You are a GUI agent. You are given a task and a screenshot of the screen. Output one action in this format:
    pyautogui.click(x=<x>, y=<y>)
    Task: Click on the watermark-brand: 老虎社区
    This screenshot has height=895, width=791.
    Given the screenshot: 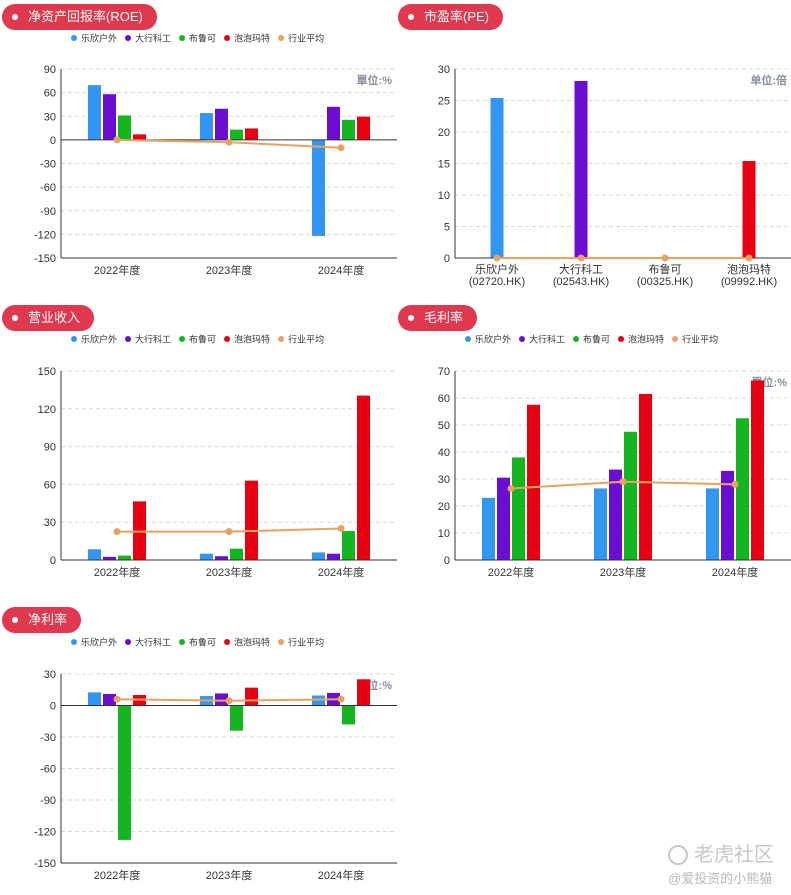 What is the action you would take?
    pyautogui.click(x=721, y=852)
    